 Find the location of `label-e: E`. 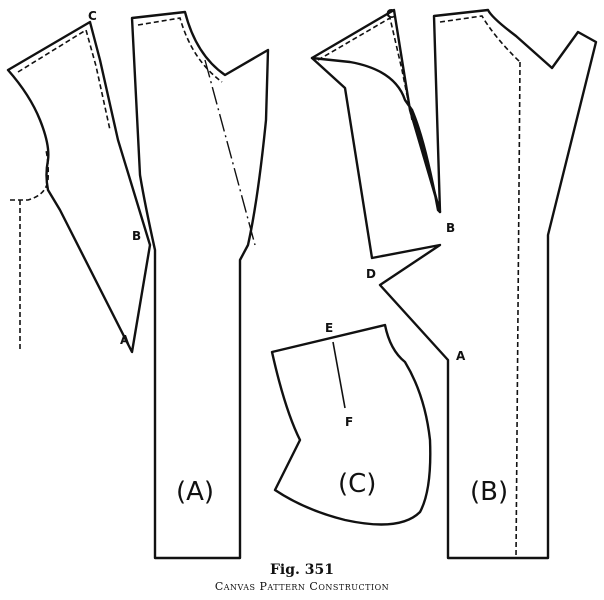

label-e: E is located at coordinates (329, 328).